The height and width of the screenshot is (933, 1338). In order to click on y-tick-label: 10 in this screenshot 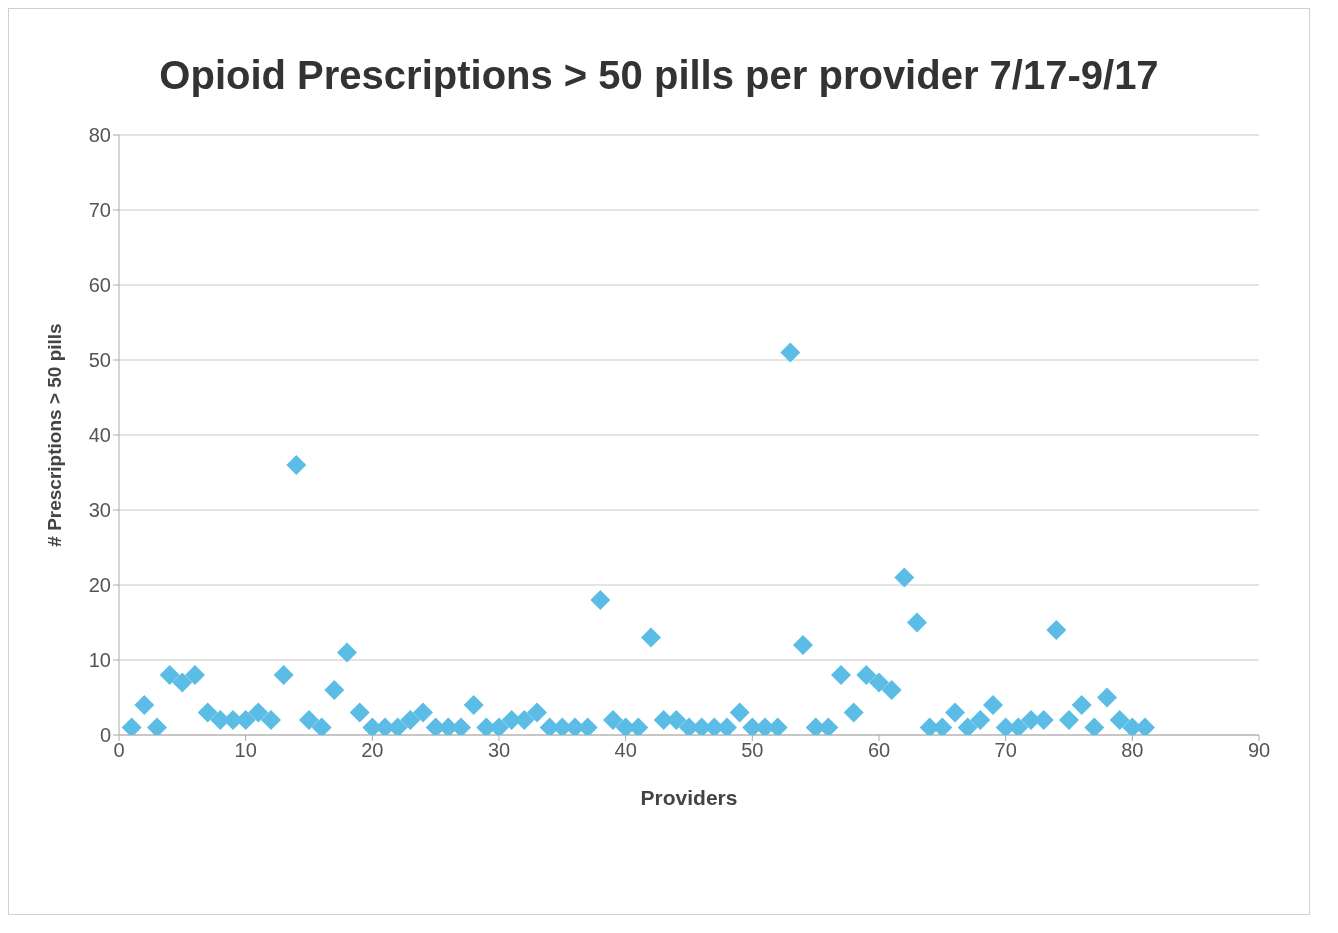, I will do `click(99, 660)`.